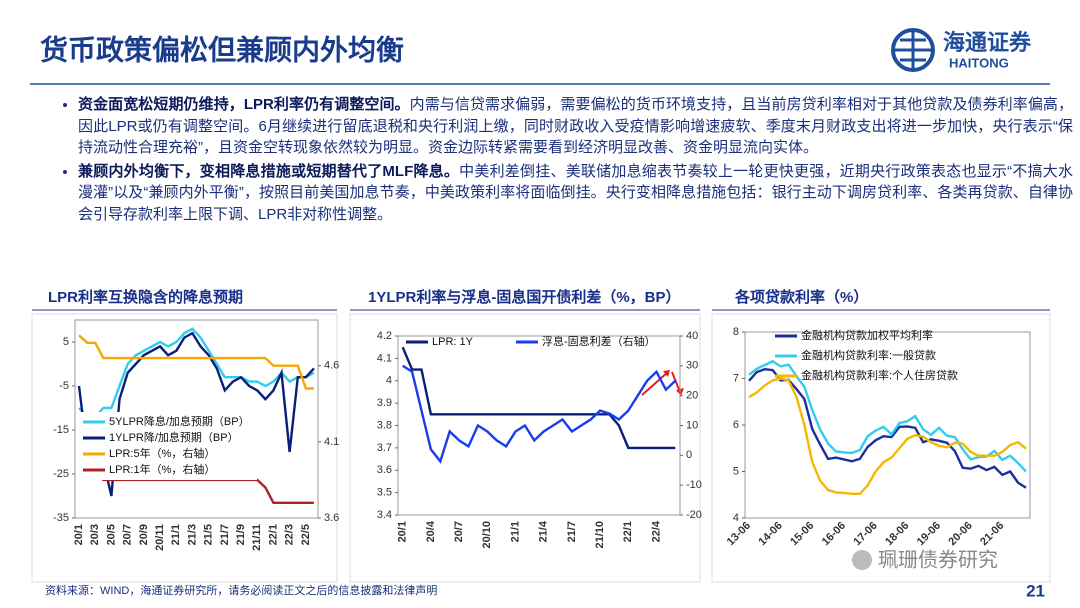 This screenshot has width=1080, height=608. Describe the element at coordinates (770, 534) in the screenshot. I see `x-tick-label: 14-06` at that location.